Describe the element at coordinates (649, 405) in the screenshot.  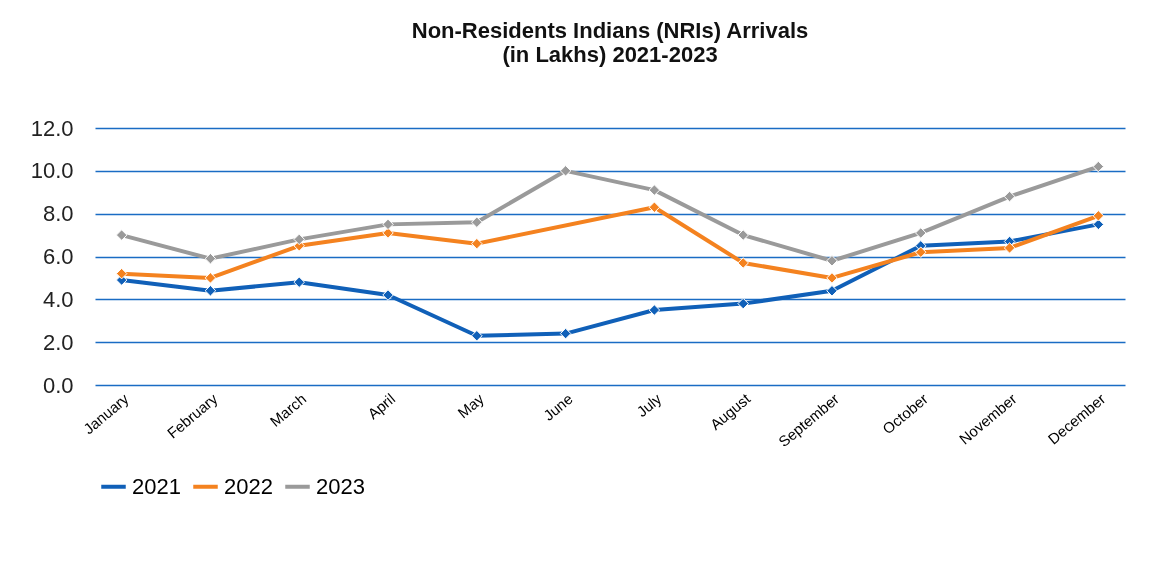
I see `x-tick-label: July` at that location.